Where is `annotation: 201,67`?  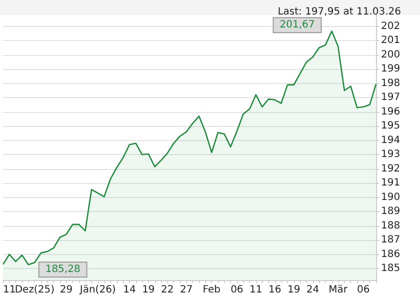 annotation: 201,67 is located at coordinates (297, 25).